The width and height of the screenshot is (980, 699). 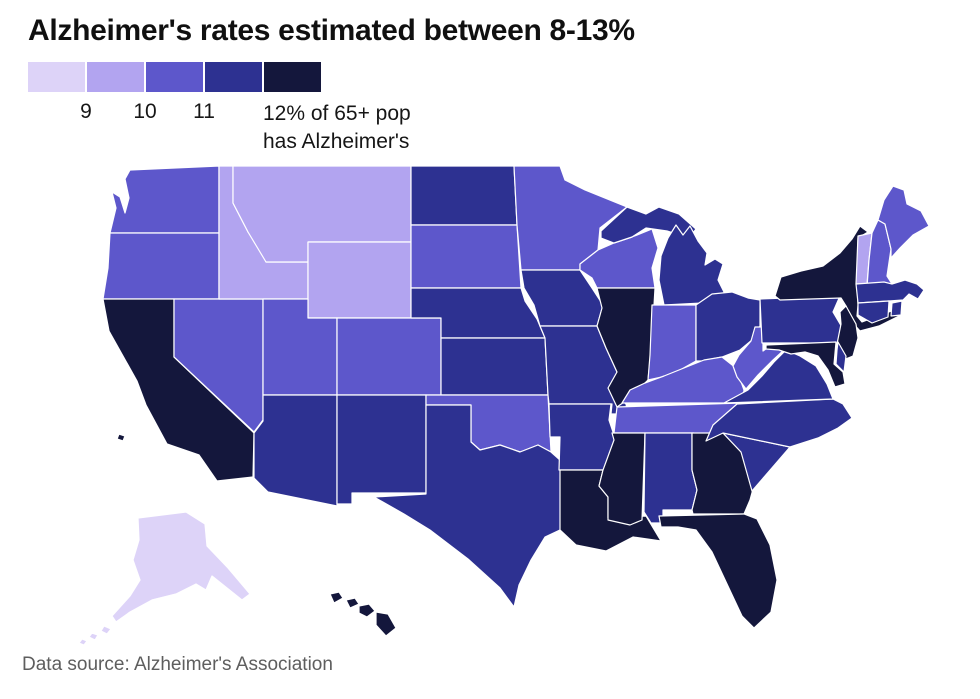 I want to click on legend-top-bin-label: 12% of 65+ pop has Alzheimer's, so click(x=337, y=127).